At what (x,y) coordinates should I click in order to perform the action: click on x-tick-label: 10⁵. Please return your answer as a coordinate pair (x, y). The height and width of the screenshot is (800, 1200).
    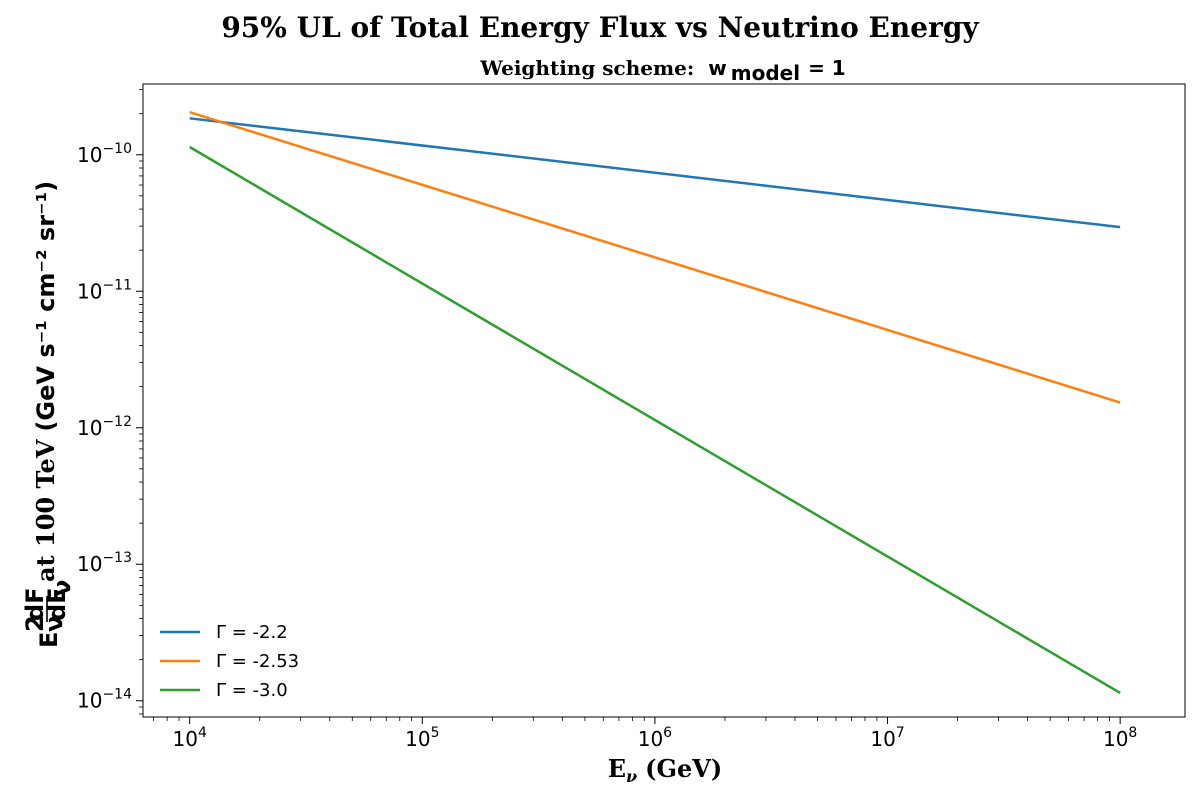
    Looking at the image, I should click on (422, 738).